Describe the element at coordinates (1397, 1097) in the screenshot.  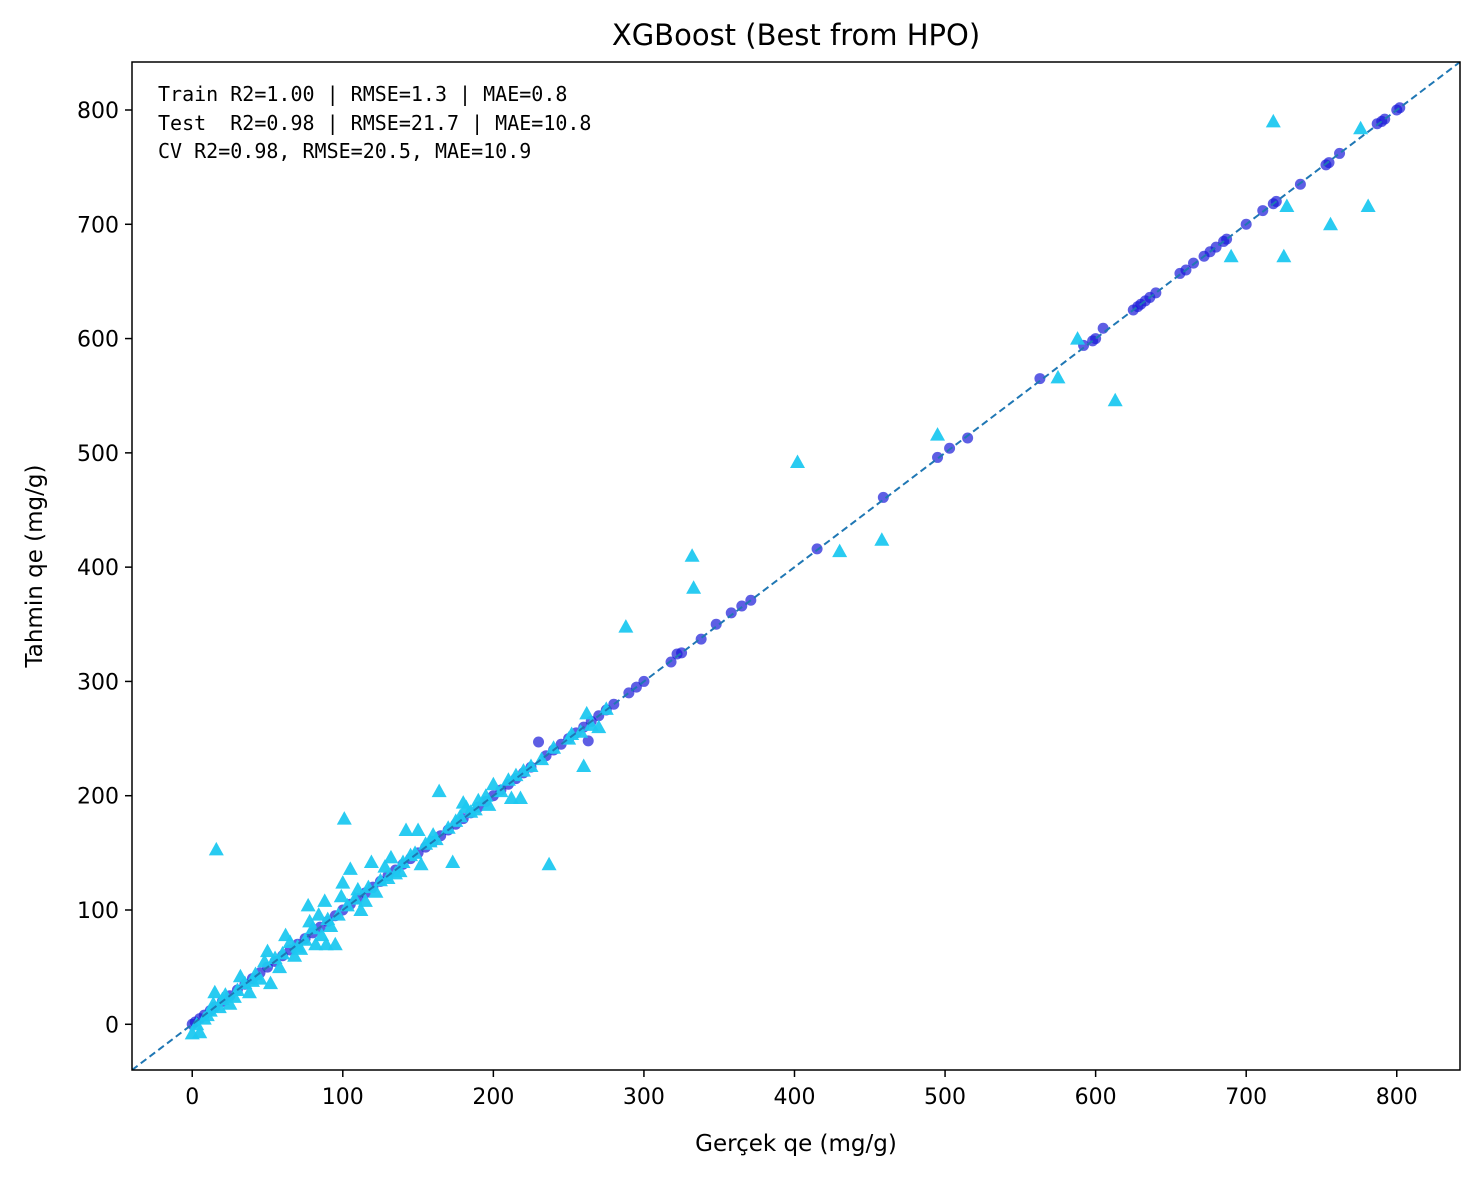
I see `x-tick-label: 800` at that location.